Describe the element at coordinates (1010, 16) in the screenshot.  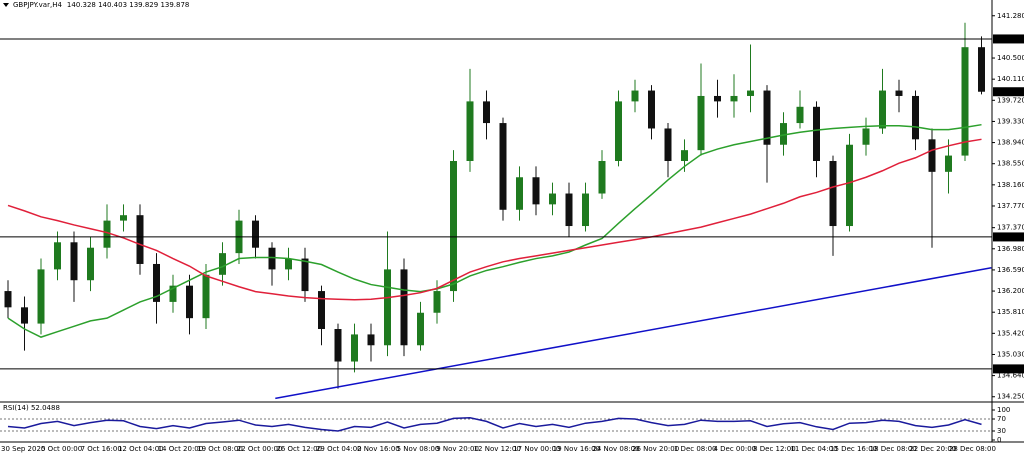
I see `y-tick-label: 141.280` at that location.